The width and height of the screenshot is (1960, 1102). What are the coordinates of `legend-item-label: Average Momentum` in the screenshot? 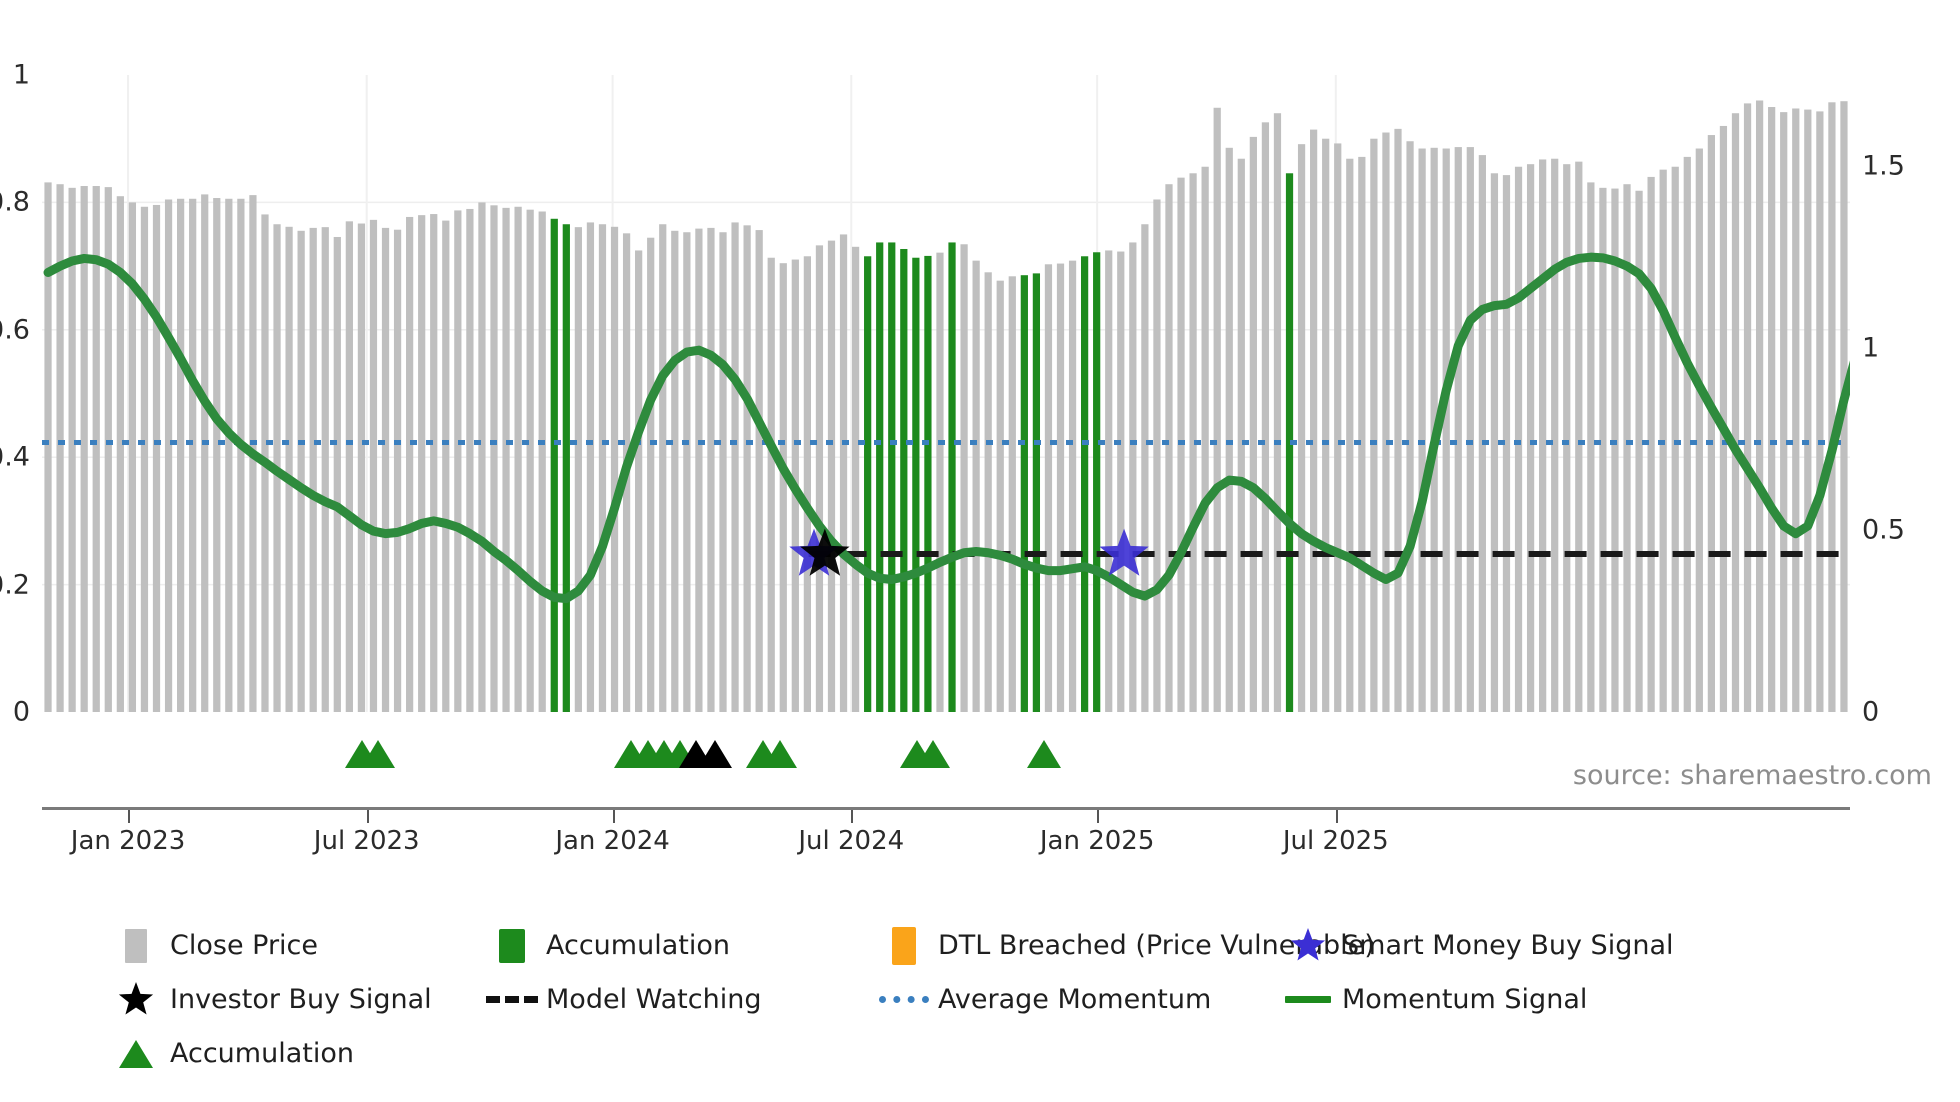 It's located at (1075, 999).